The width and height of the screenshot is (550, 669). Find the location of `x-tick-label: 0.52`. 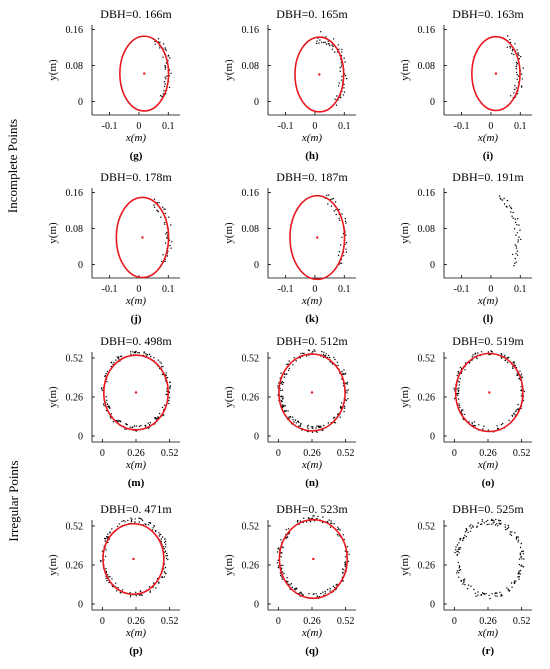

x-tick-label: 0.52 is located at coordinates (346, 453).